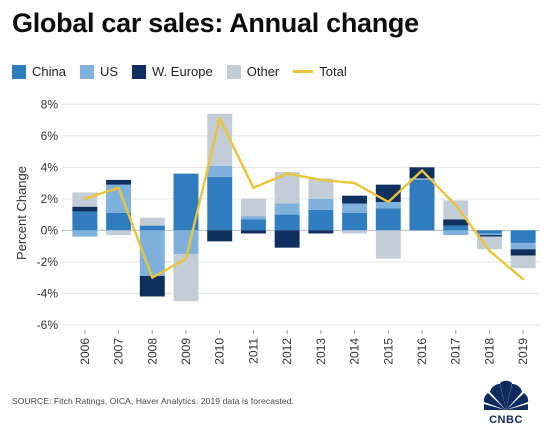 The height and width of the screenshot is (432, 550). Describe the element at coordinates (186, 258) in the screenshot. I see `total-point-2009` at that location.